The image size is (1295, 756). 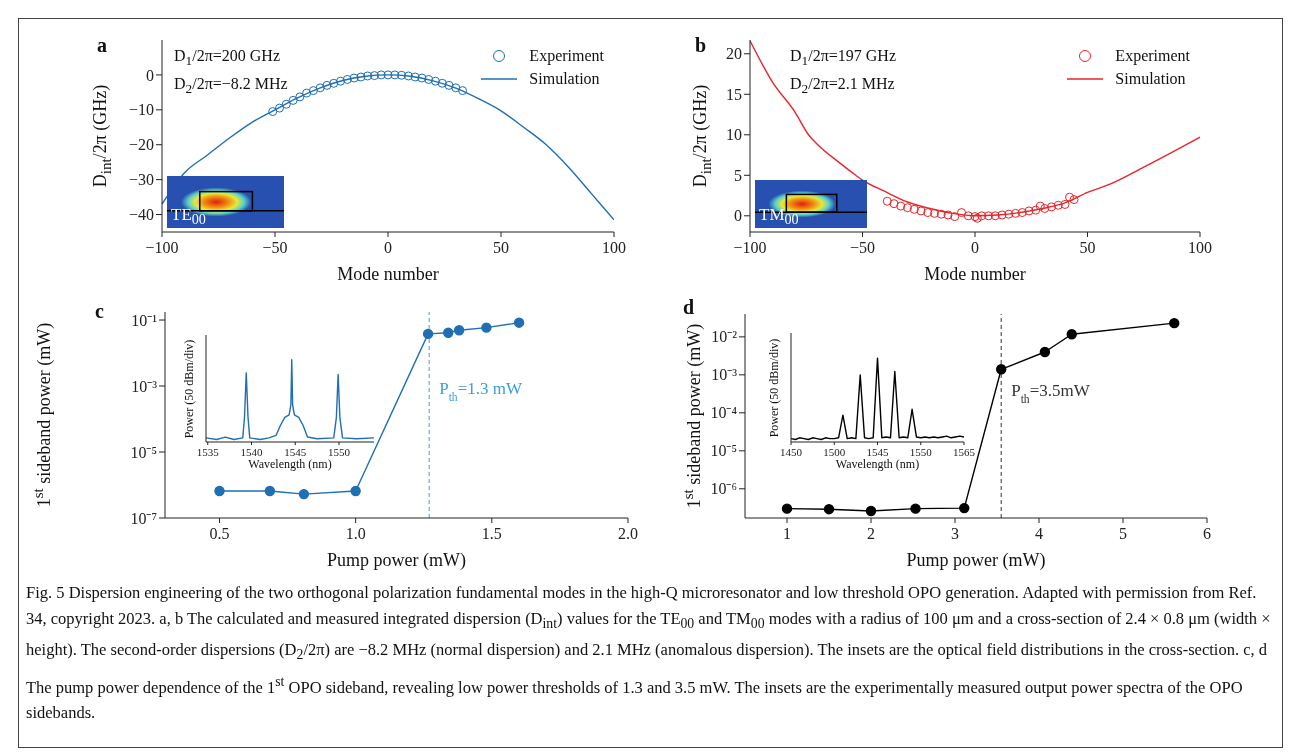 I want to click on x-tick-label: 1535, so click(x=208, y=452).